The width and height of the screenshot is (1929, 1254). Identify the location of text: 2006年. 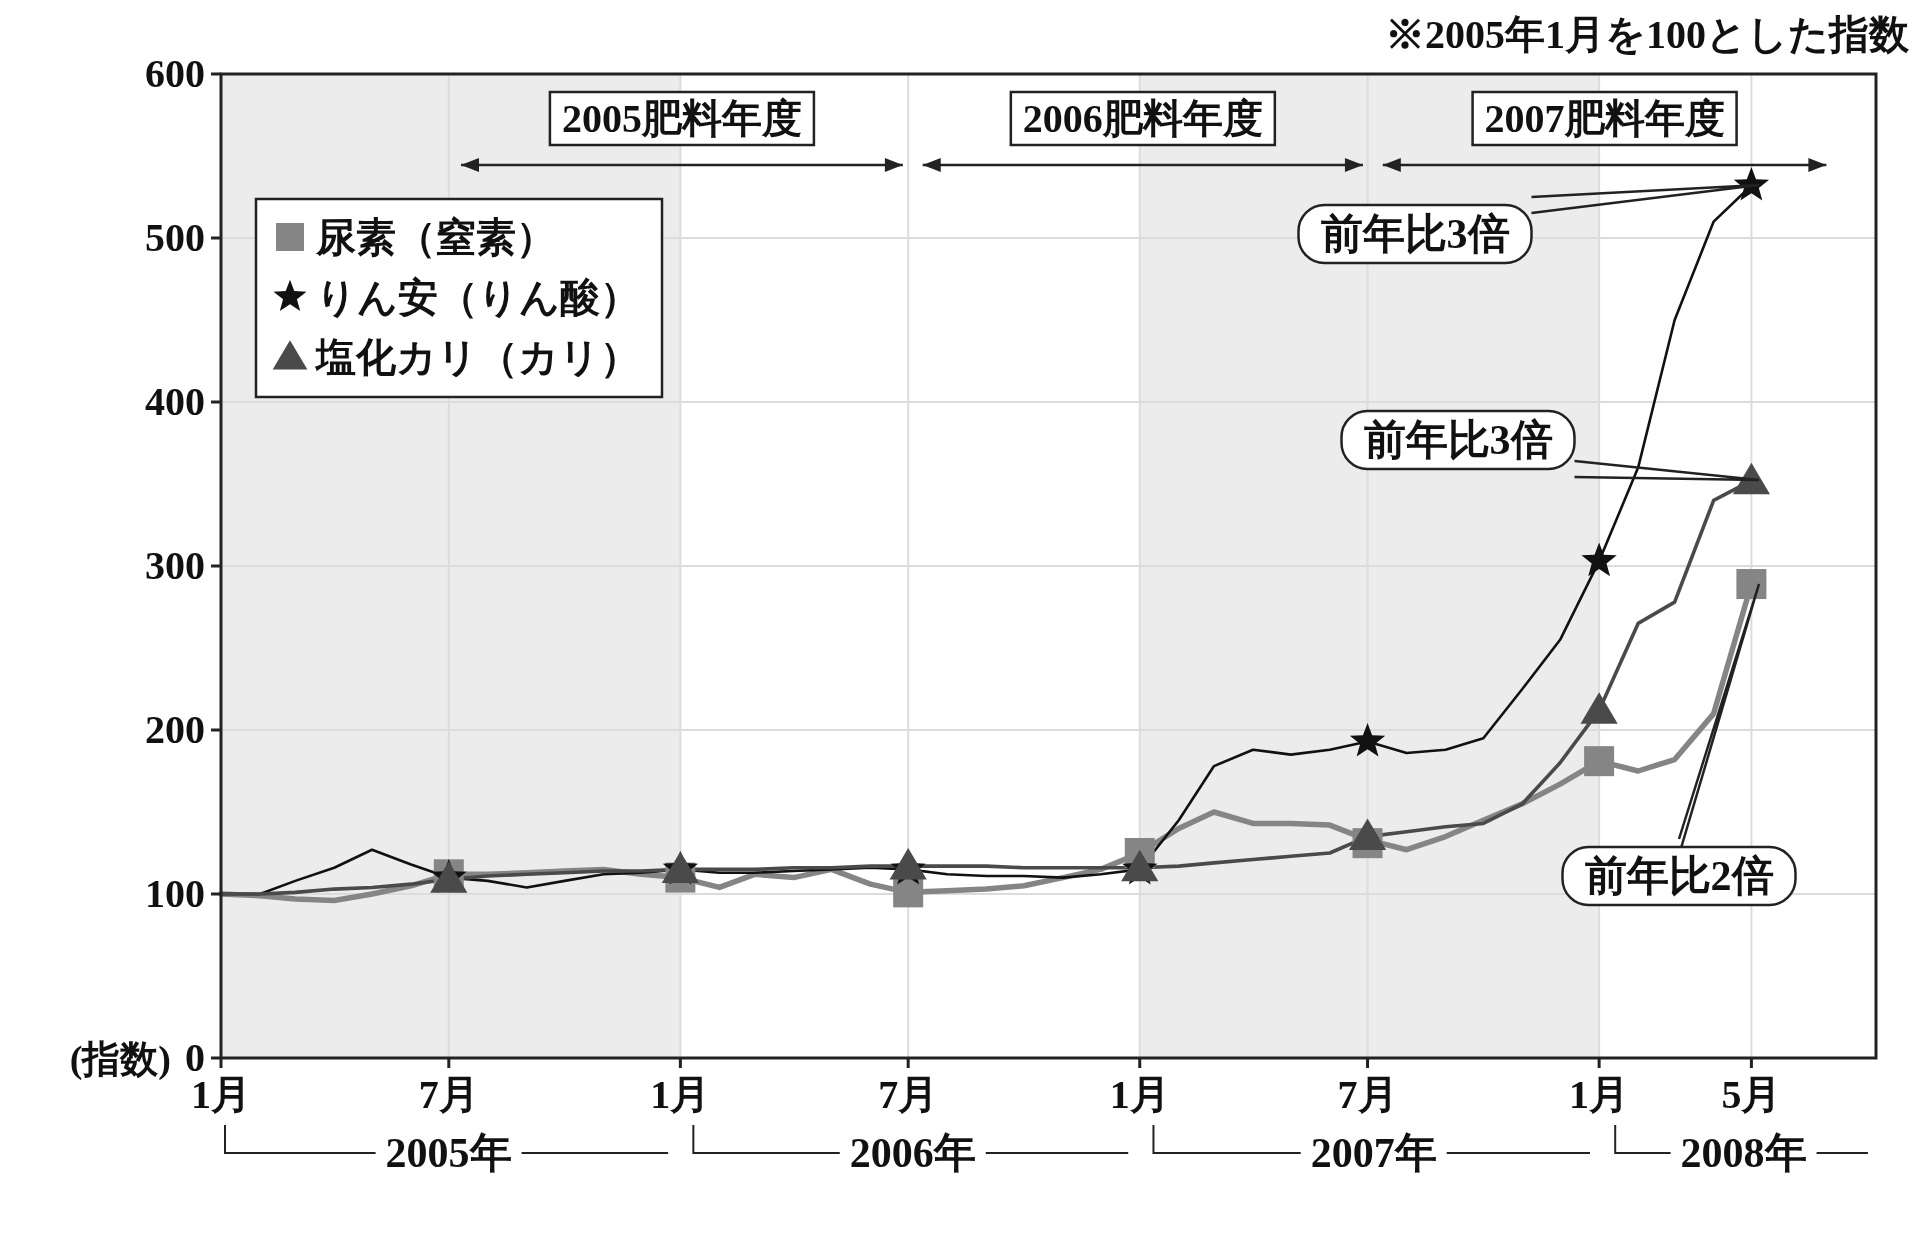
(912, 1153).